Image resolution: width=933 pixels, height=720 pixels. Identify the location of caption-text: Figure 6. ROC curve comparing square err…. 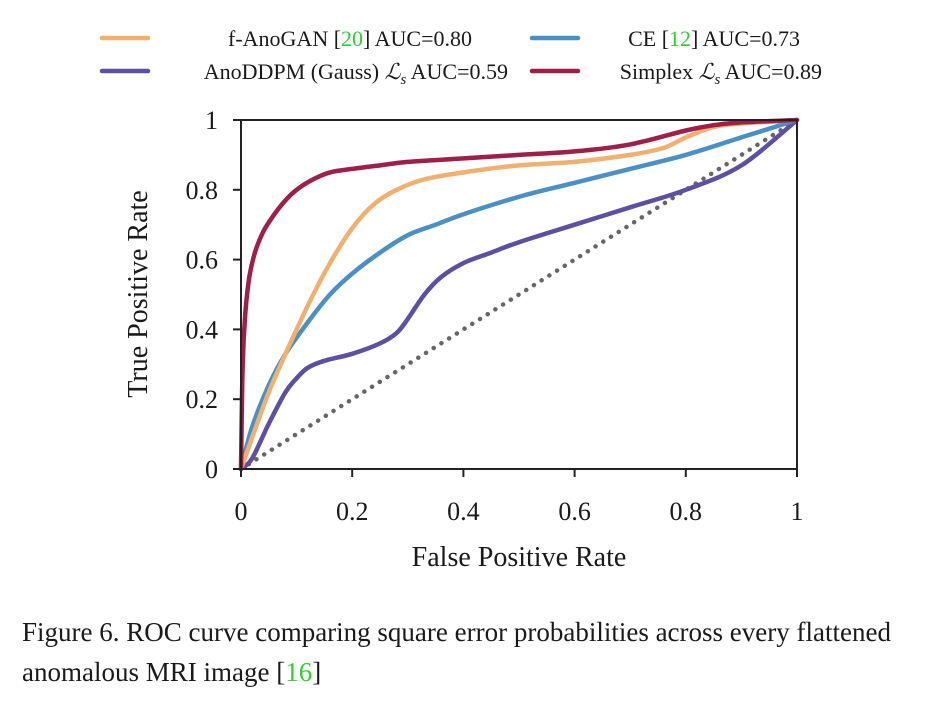
(456, 652).